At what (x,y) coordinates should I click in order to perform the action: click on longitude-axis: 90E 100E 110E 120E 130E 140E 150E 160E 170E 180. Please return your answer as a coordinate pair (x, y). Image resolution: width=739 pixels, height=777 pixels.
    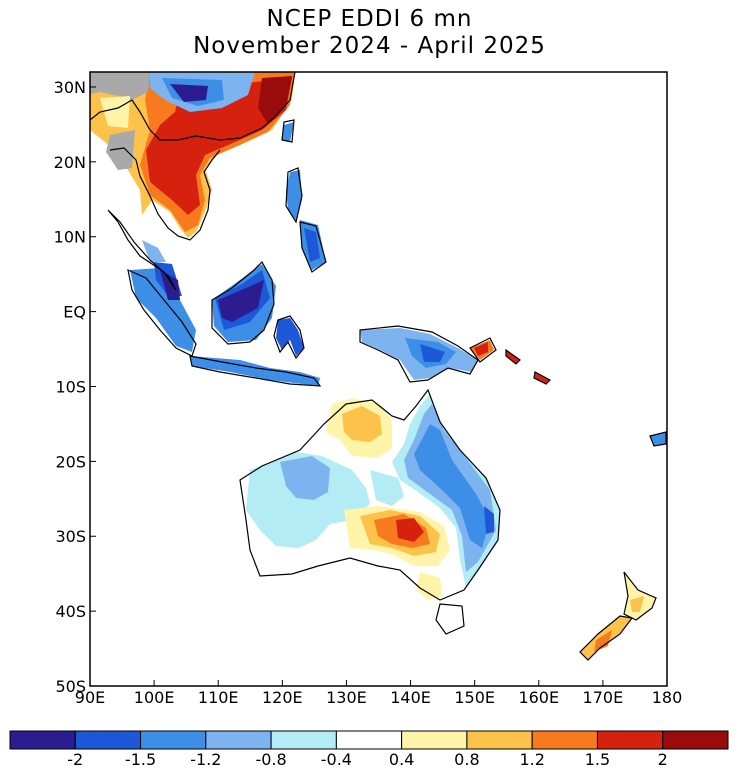
    Looking at the image, I should click on (379, 693).